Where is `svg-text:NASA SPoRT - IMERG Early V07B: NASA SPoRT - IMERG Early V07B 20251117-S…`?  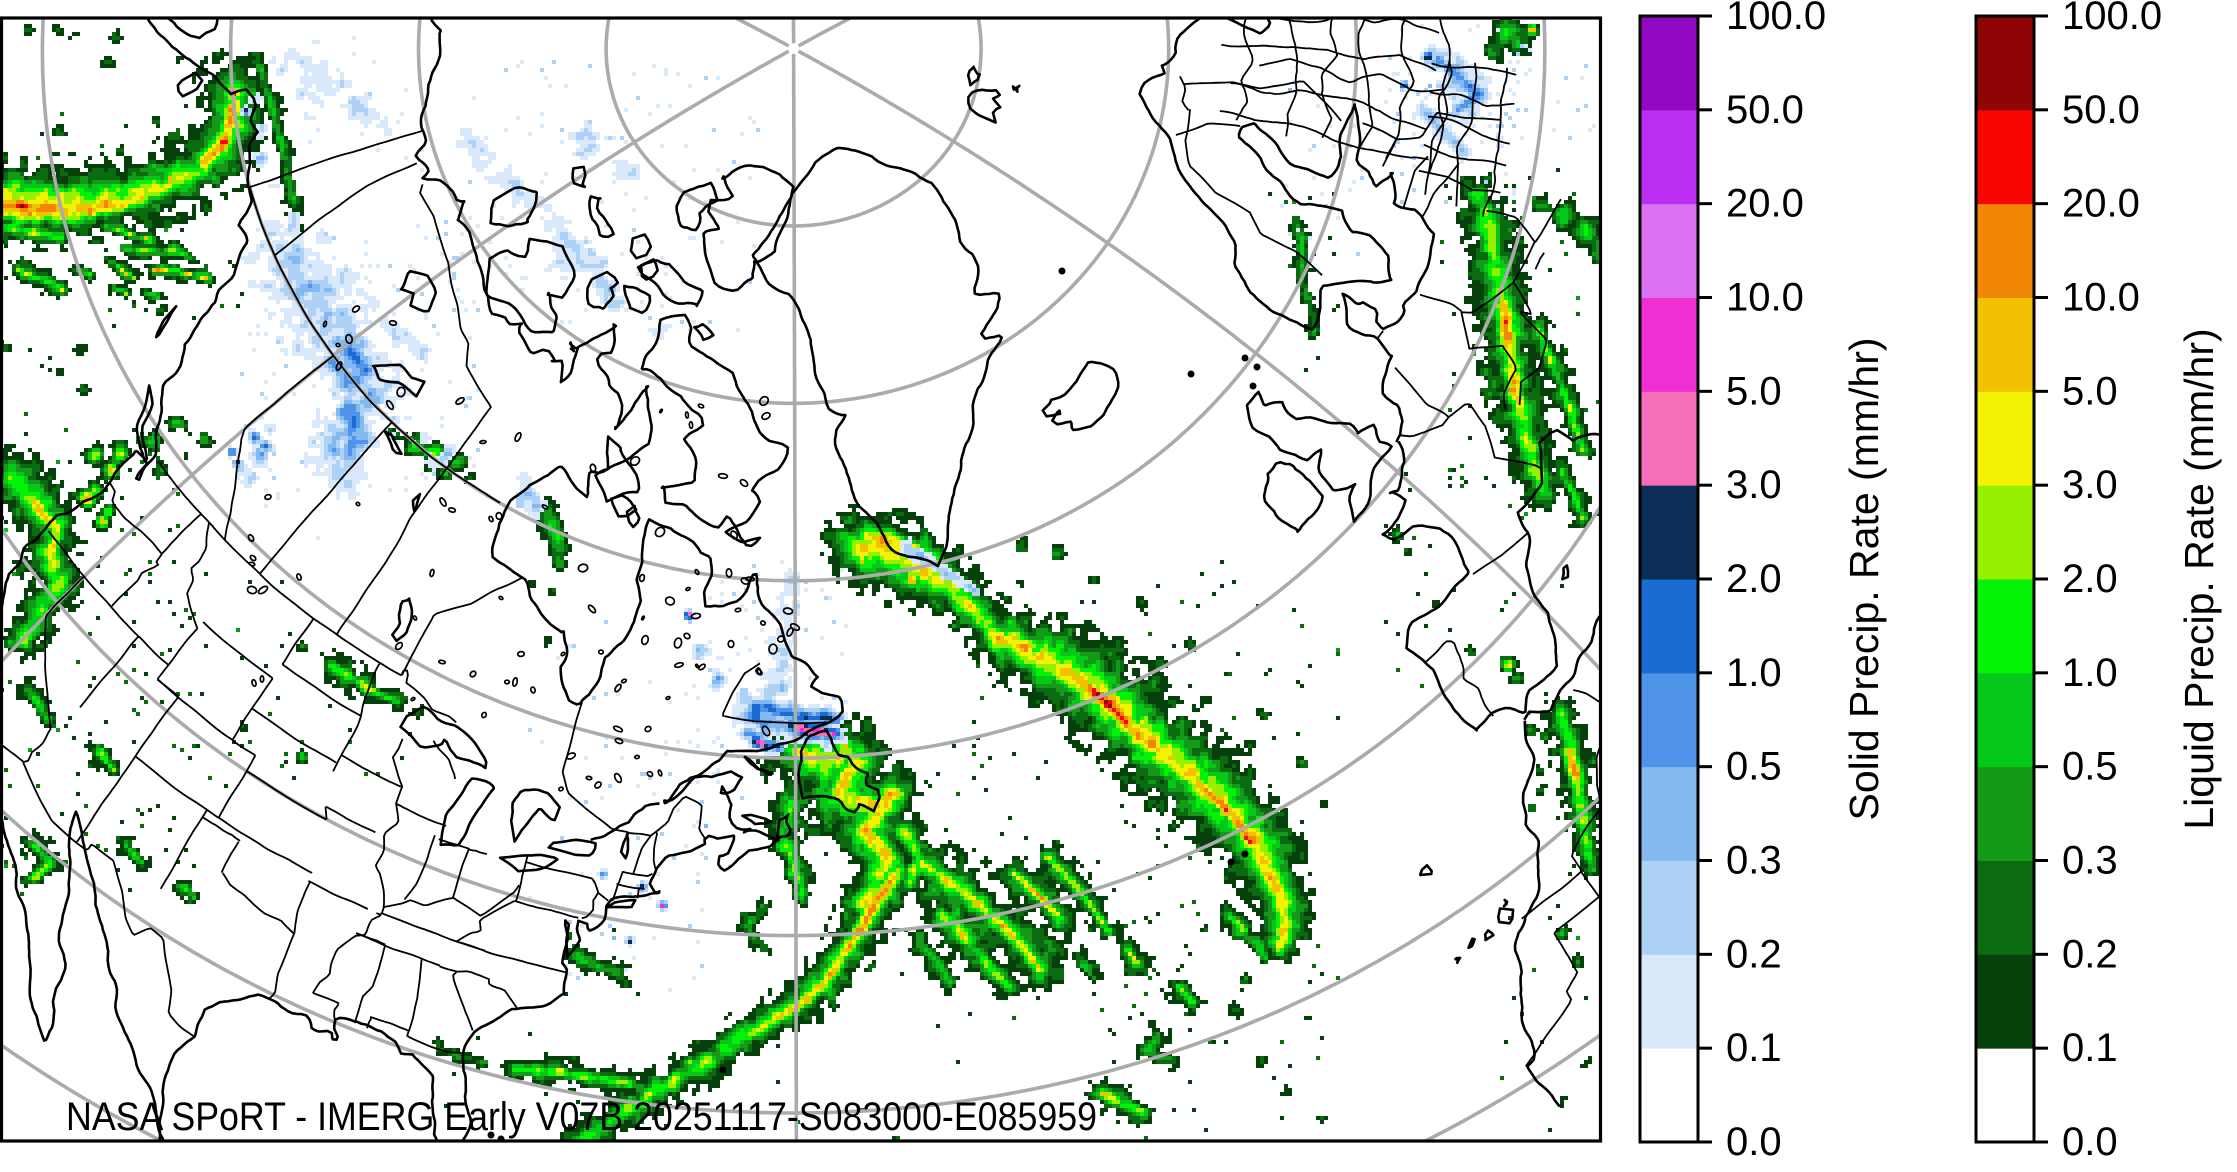 svg-text:NASA SPoRT - IMERG Early V07B: NASA SPoRT - IMERG Early V07B 20251117-S… is located at coordinates (581, 1117).